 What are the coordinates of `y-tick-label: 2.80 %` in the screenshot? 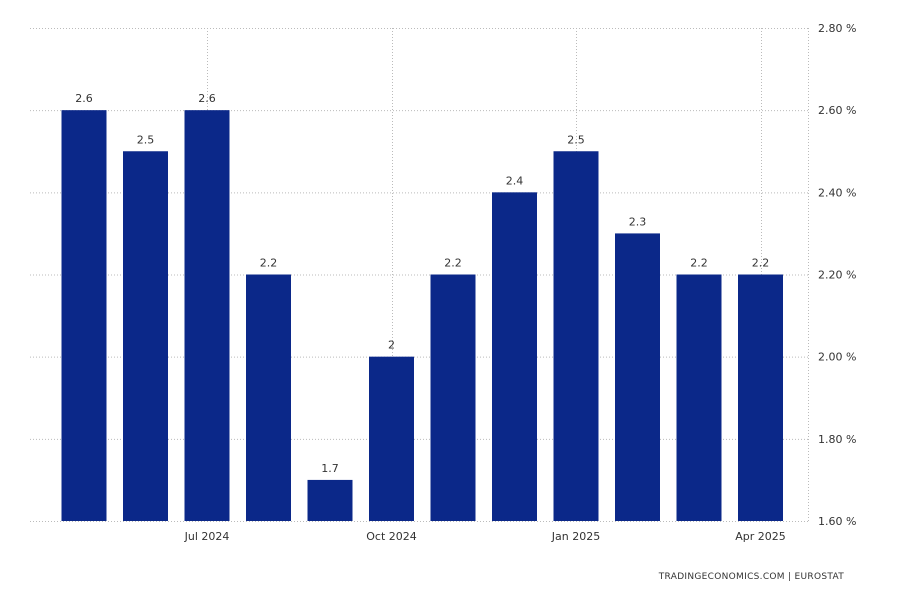 It's located at (837, 28).